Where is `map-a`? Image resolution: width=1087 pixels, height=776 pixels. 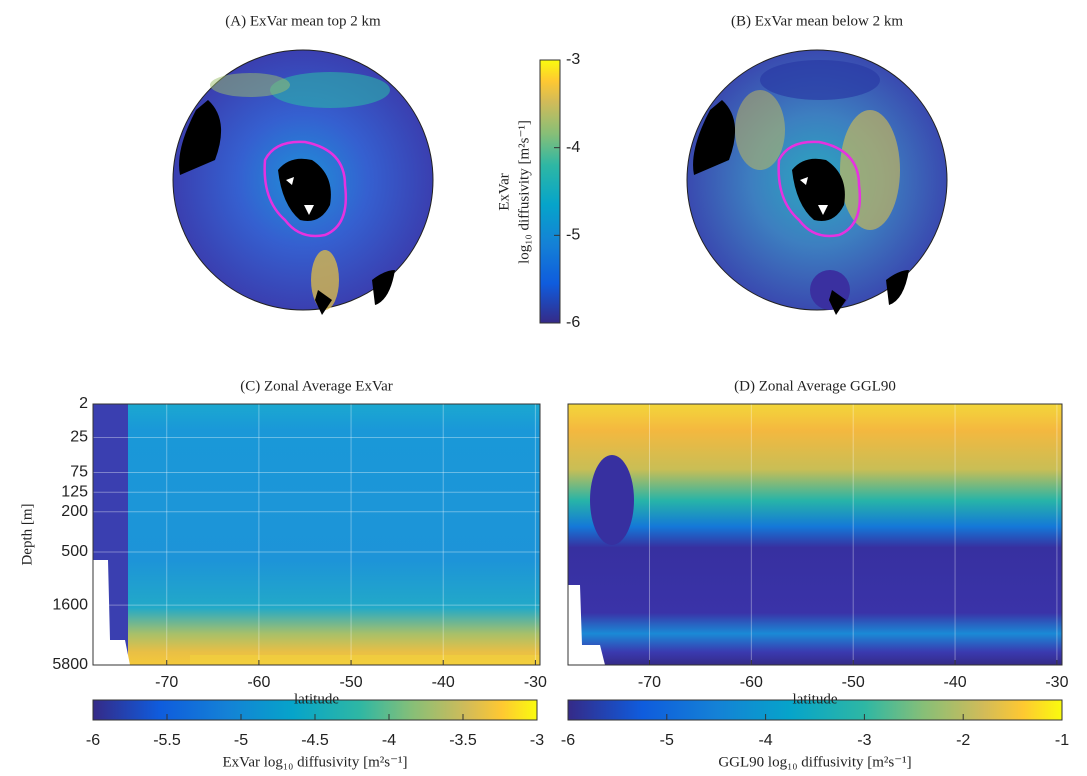
map-a is located at coordinates (303, 182).